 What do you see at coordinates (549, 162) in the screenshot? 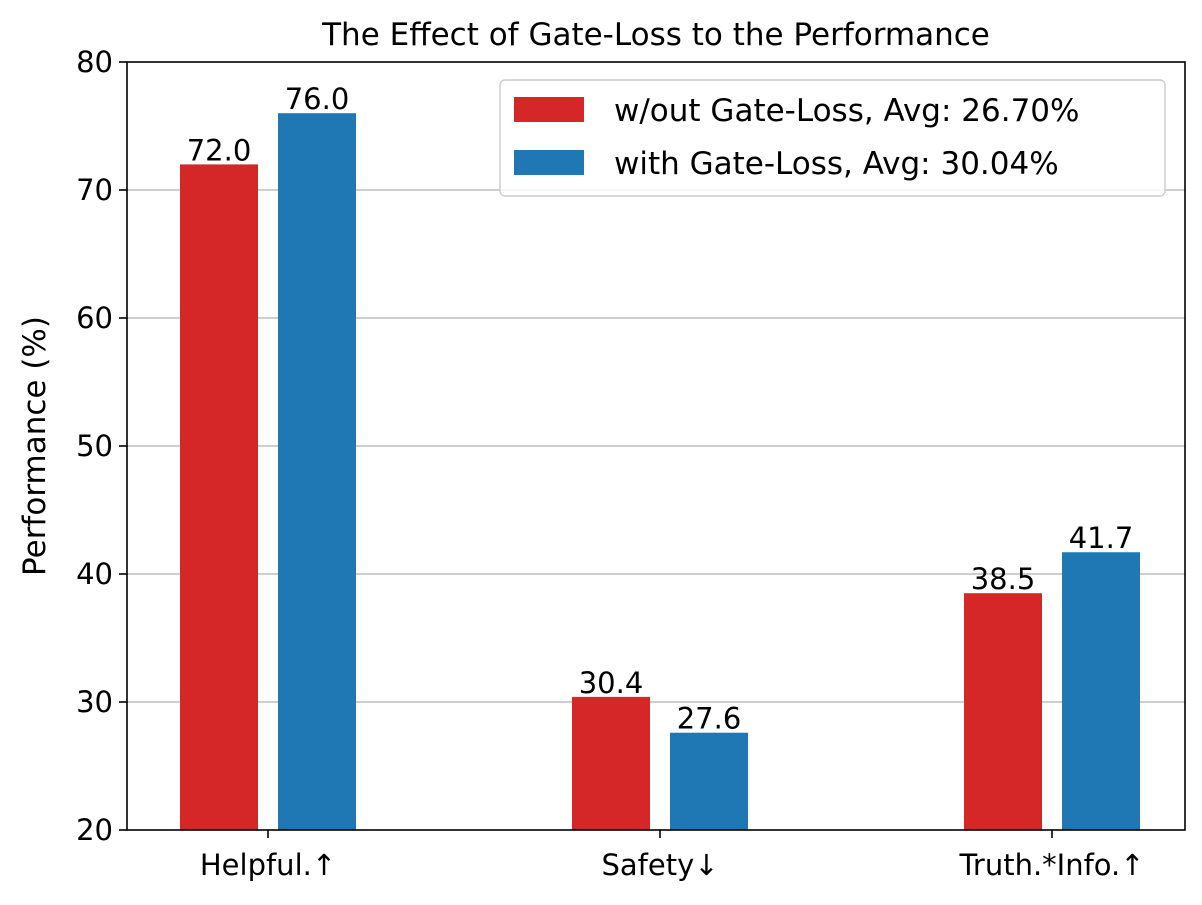
I see `legend-swatch-with-gate-loss` at bounding box center [549, 162].